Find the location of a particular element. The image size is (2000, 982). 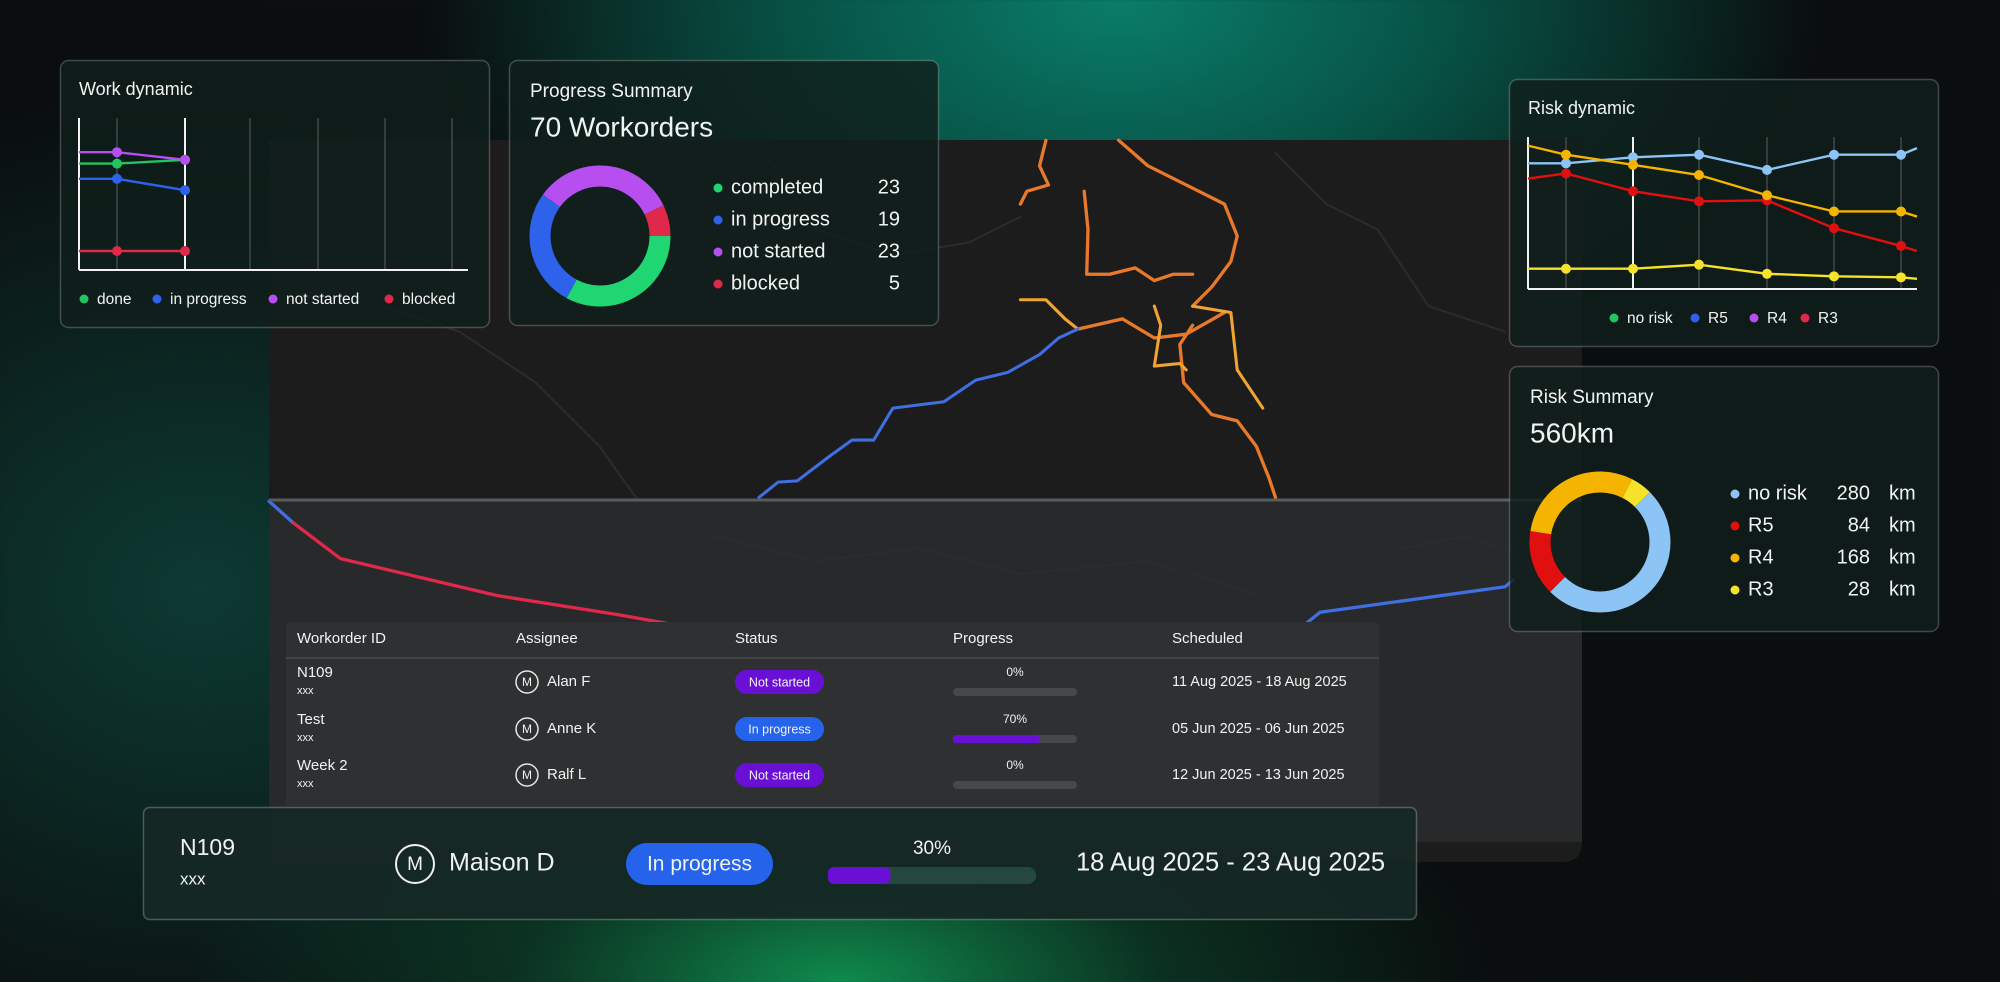

legend-label: R4 is located at coordinates (1777, 318).